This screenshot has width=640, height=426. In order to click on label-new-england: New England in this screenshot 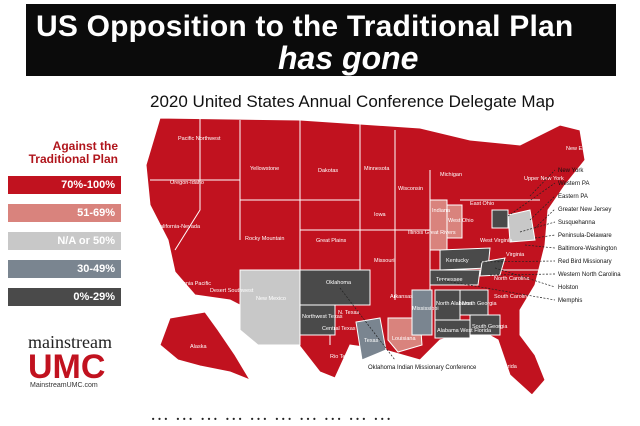, I will do `click(582, 149)`.